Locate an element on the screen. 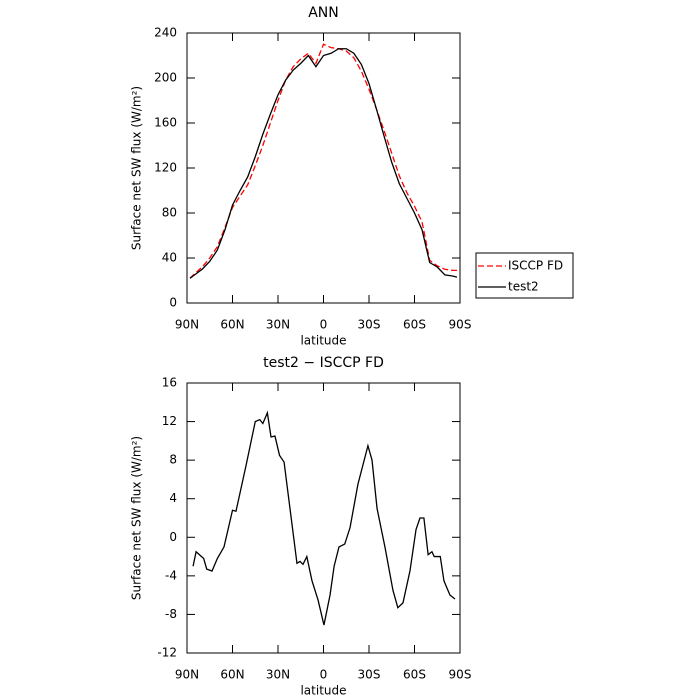 The width and height of the screenshot is (700, 700). y-tick-label: -8 is located at coordinates (171, 614).